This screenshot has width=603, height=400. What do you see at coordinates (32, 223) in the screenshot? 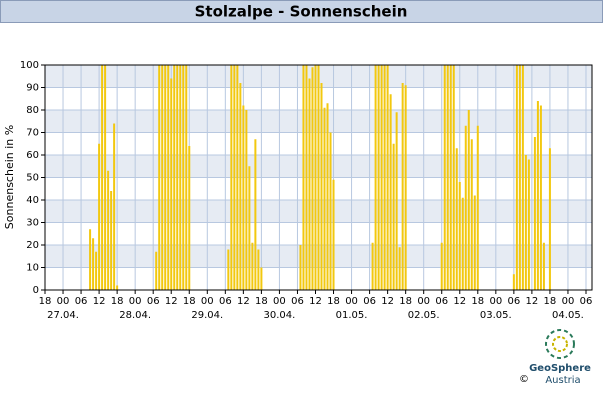
I see `y-tick-label: 30` at bounding box center [32, 223].